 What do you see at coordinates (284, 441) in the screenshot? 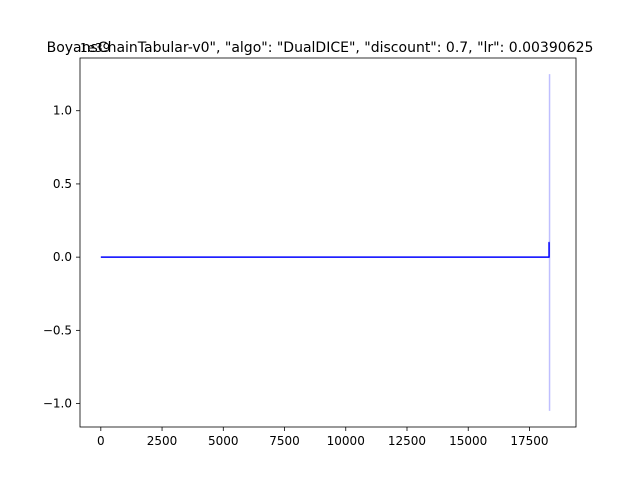
I see `x-tick-label: 7500` at bounding box center [284, 441].